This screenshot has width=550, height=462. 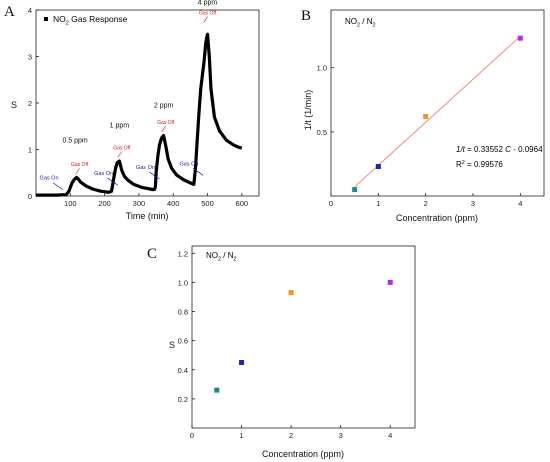 What do you see at coordinates (152, 254) in the screenshot?
I see `panel-label-c: C` at bounding box center [152, 254].